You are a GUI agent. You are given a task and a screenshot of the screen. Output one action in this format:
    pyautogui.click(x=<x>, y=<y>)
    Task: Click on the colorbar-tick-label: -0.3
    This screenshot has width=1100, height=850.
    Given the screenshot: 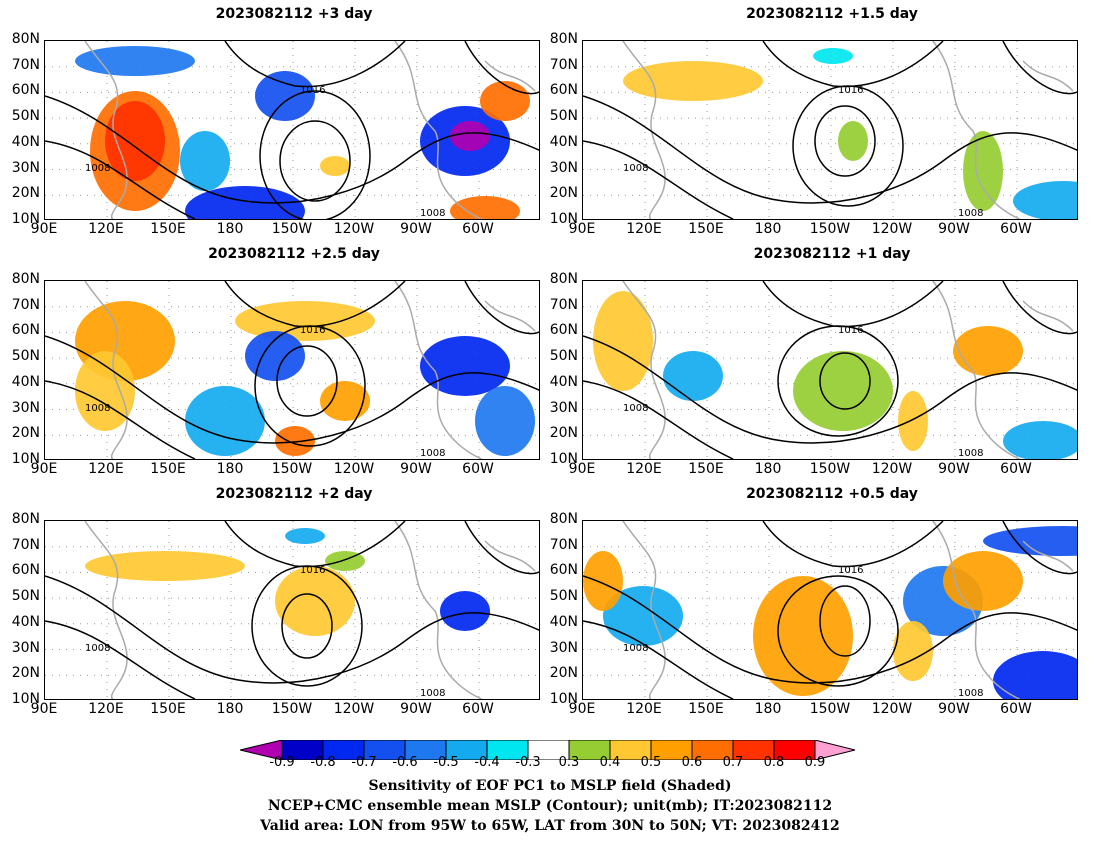 What is the action you would take?
    pyautogui.click(x=528, y=762)
    